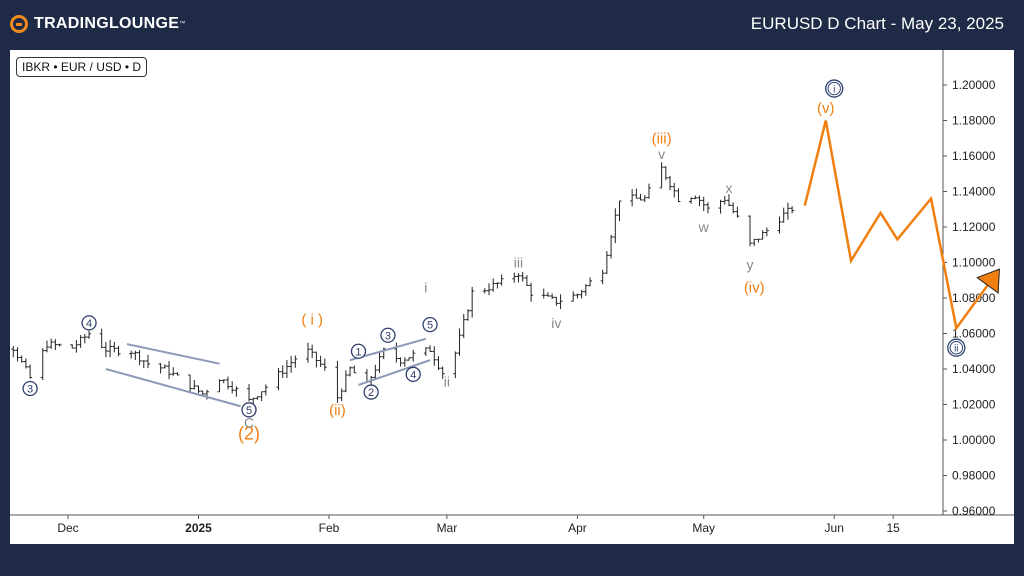 This screenshot has height=576, width=1024. Describe the element at coordinates (974, 298) in the screenshot. I see `y-tick-label: 1.08000` at that location.